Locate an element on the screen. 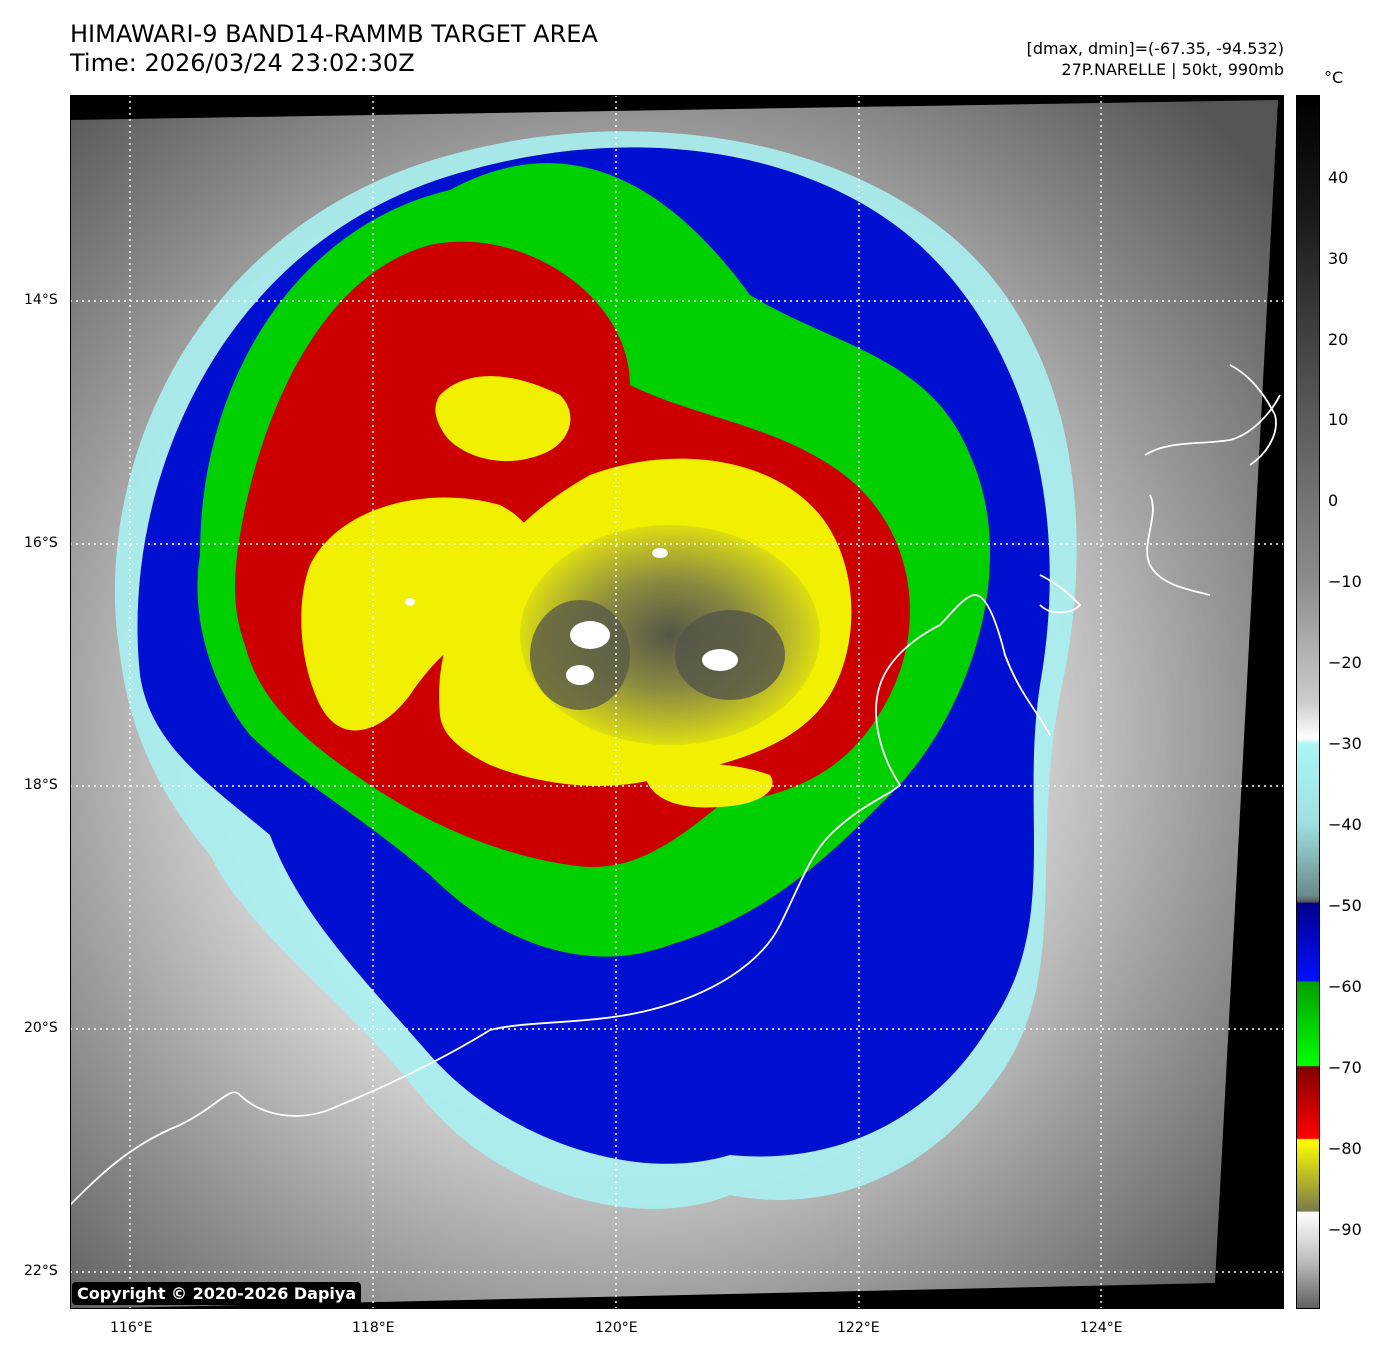 The height and width of the screenshot is (1359, 1388). overshooting-tops is located at coordinates (571, 616).